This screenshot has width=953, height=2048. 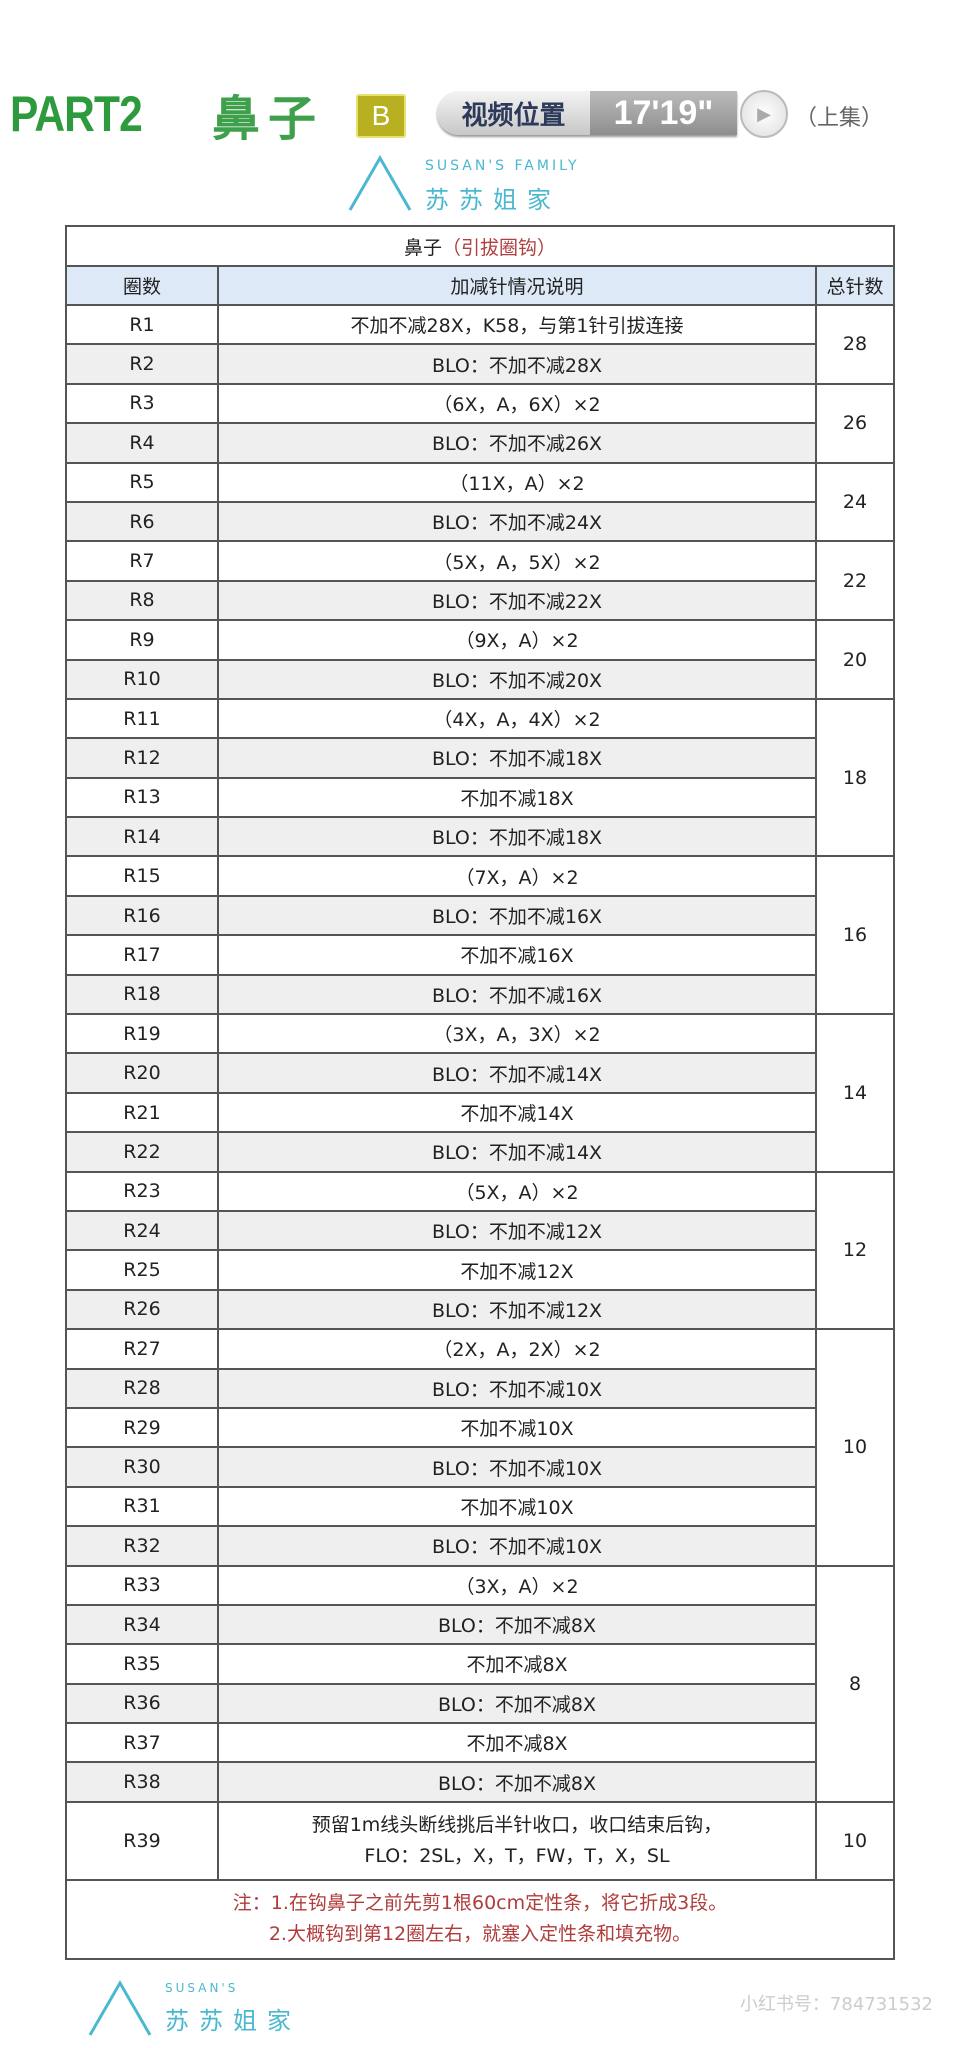 I want to click on table-row: R38 BLO：不加不减8X, so click(x=479, y=1782).